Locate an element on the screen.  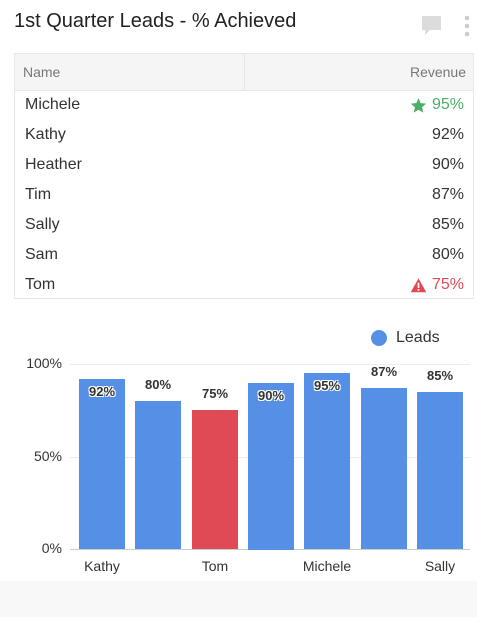
revenue-value: 87% is located at coordinates (447, 194).